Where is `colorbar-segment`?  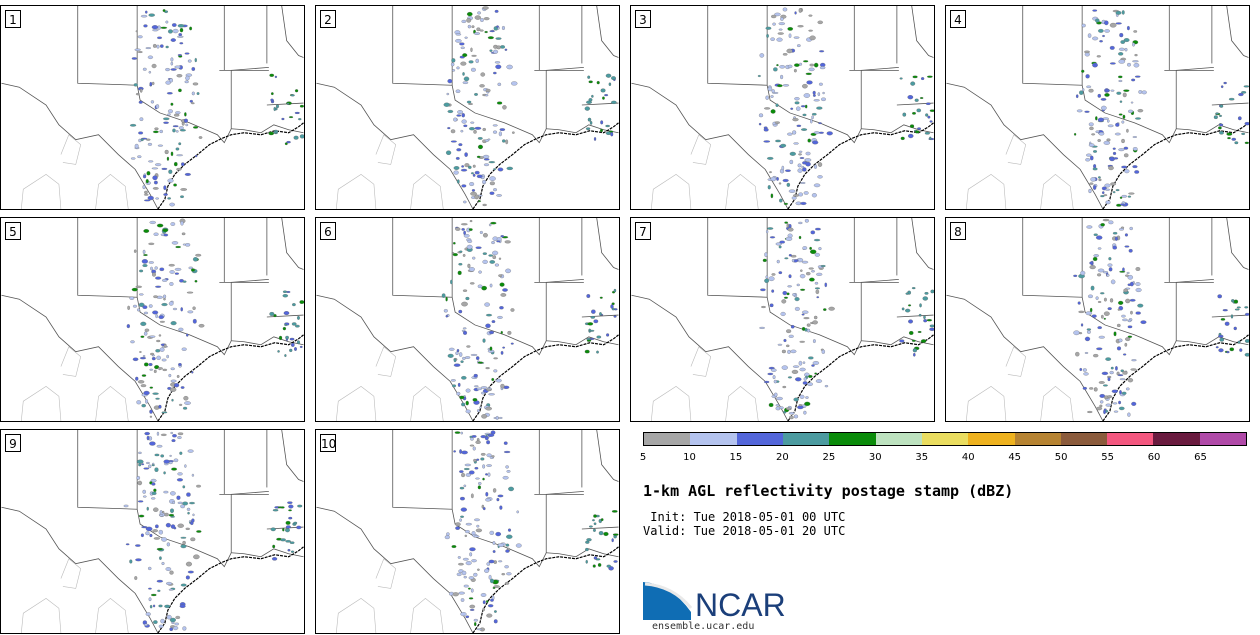 colorbar-segment is located at coordinates (1084, 439).